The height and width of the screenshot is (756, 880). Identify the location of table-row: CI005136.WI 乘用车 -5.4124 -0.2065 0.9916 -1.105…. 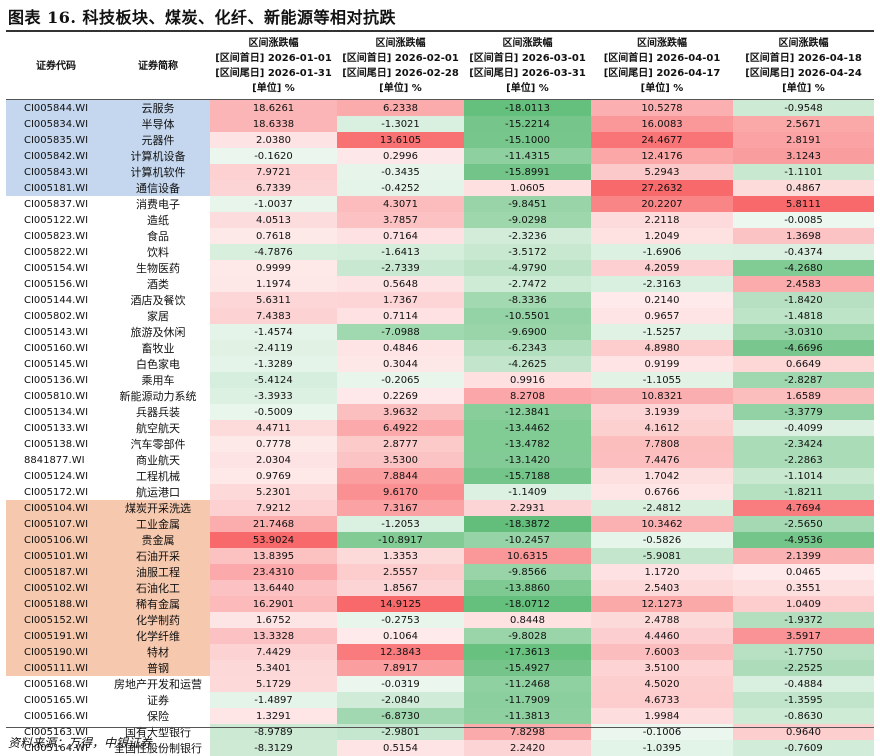
(440, 380).